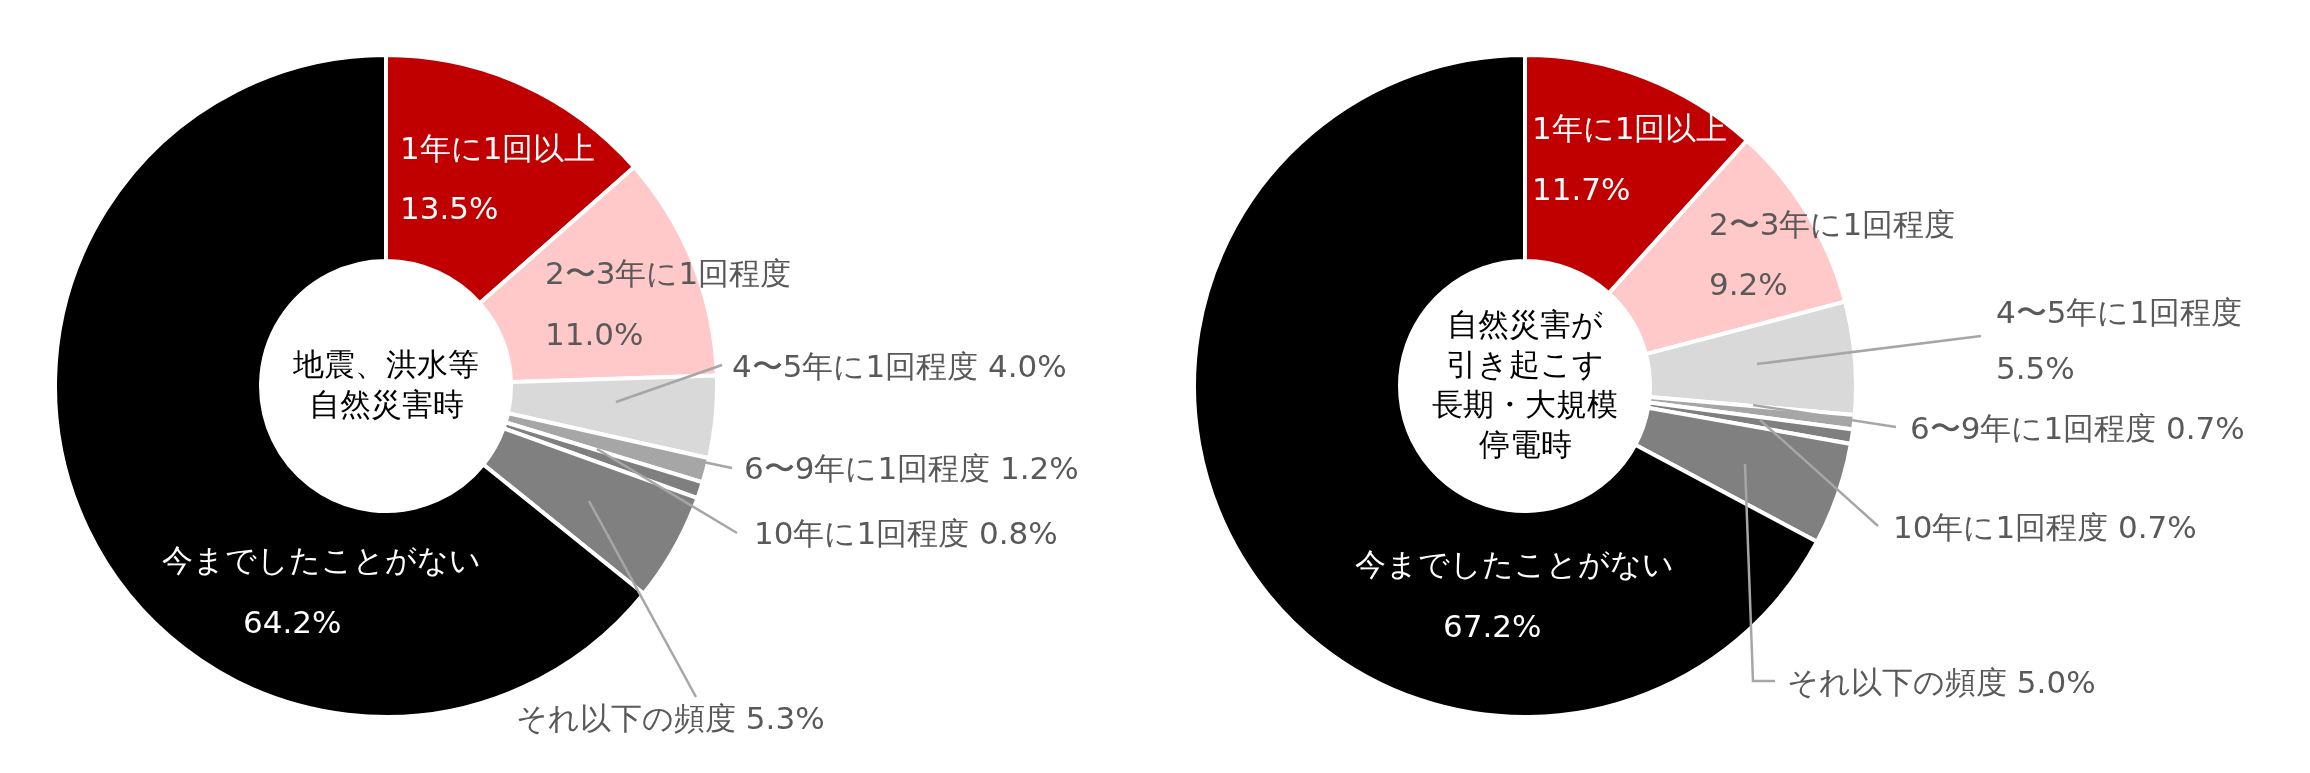 The height and width of the screenshot is (773, 2310). Describe the element at coordinates (1492, 625) in the screenshot. I see `data-label: 67.2%` at that location.